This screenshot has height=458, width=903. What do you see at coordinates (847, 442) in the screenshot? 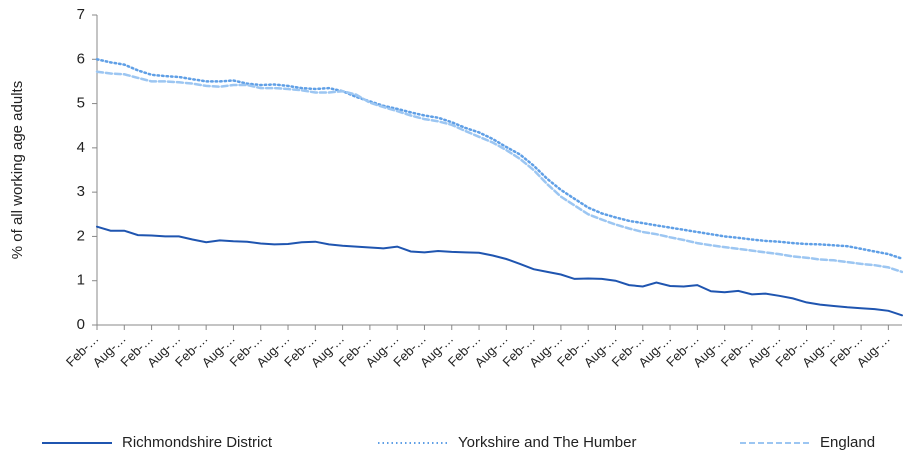
I see `legend-label: England` at bounding box center [847, 442].